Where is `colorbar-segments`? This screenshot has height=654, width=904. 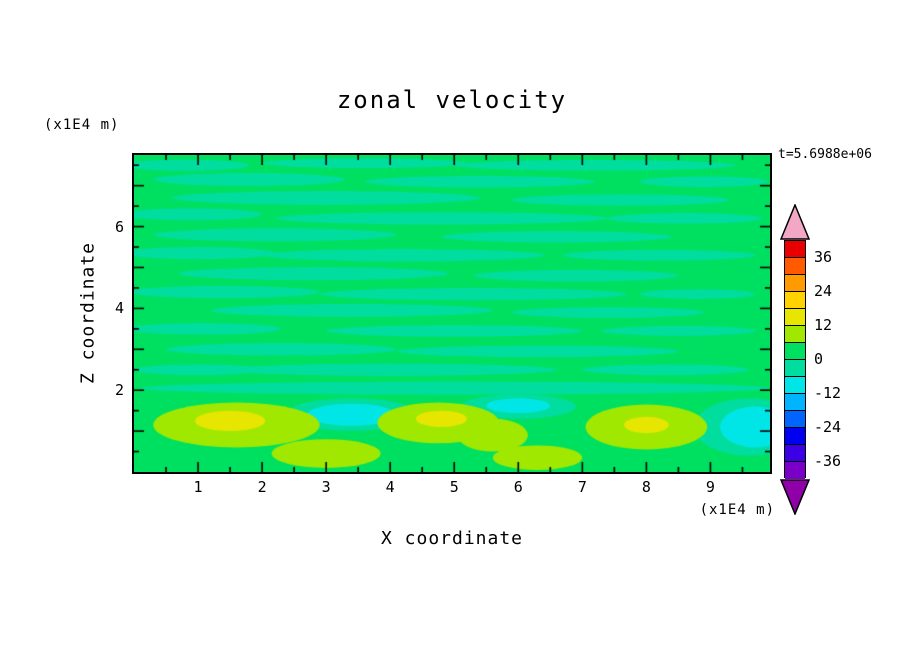 colorbar-segments is located at coordinates (795, 359).